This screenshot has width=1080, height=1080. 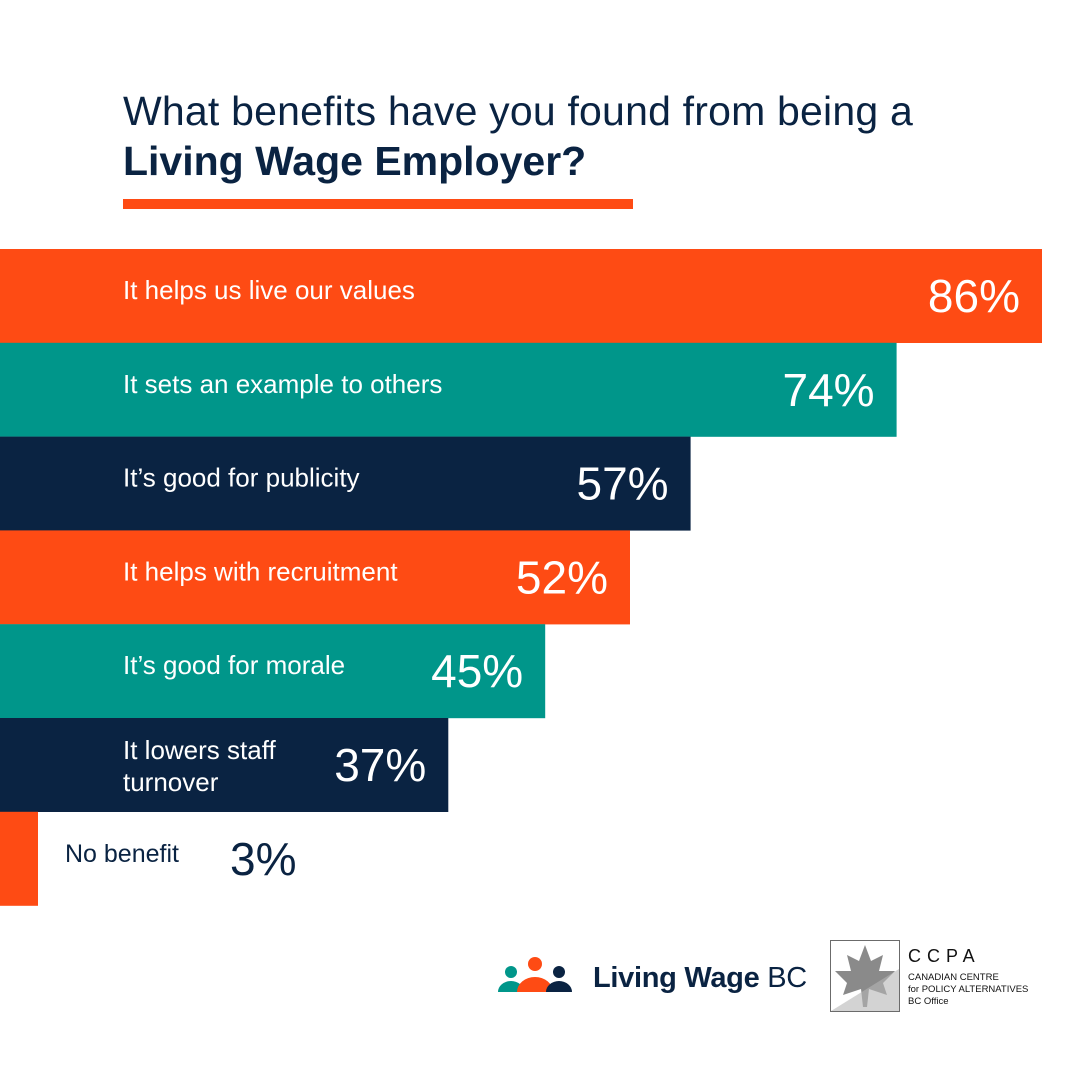 I want to click on value-label-2: 74%, so click(x=829, y=390).